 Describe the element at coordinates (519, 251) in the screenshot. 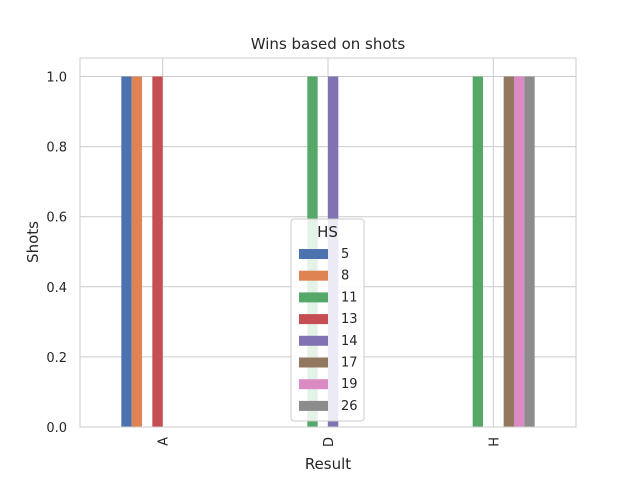

I see `bar-hs-19-H` at that location.